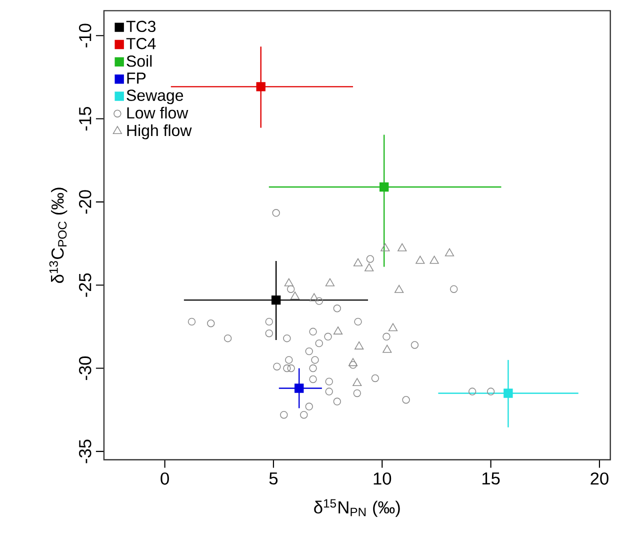 This screenshot has height=554, width=621. What do you see at coordinates (164, 478) in the screenshot?
I see `x-tick-label: 0` at bounding box center [164, 478].